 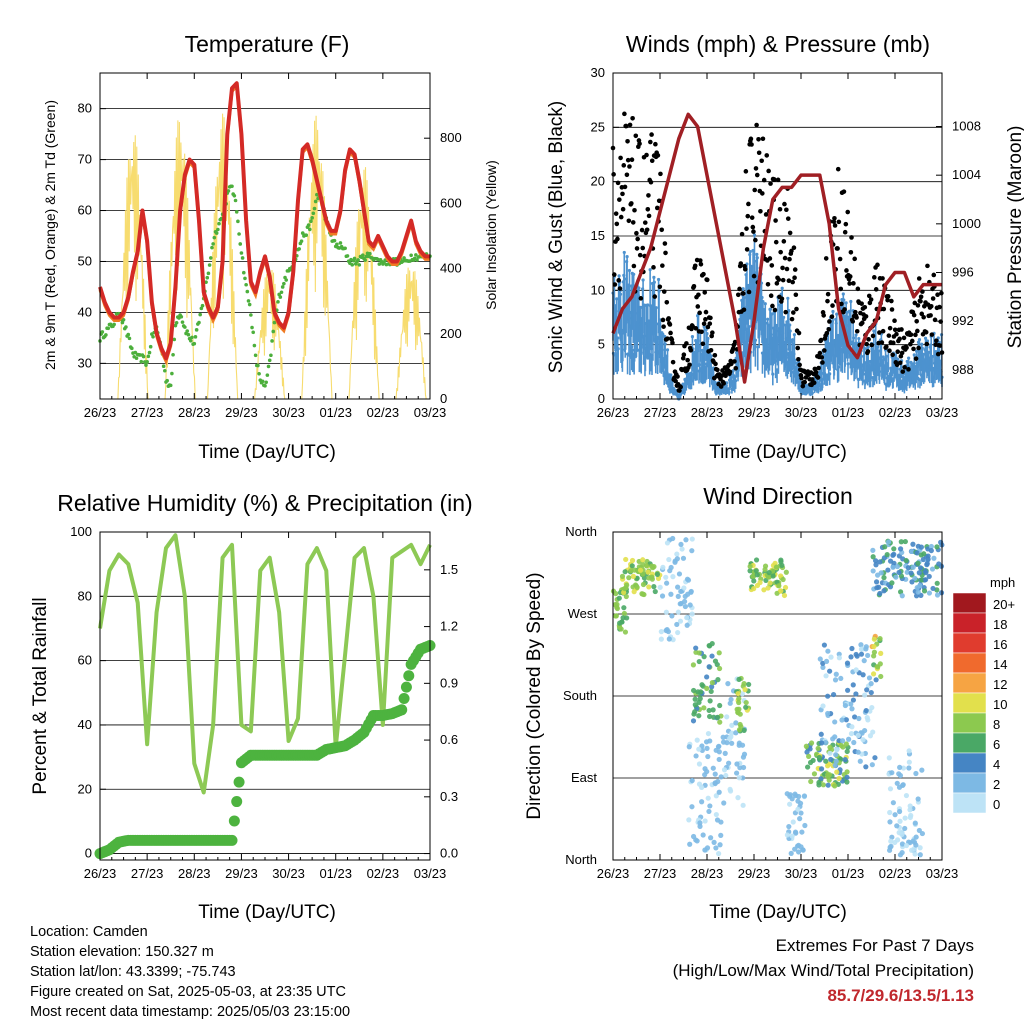 I want to click on solar-y-tick-label: 600, so click(x=451, y=202).